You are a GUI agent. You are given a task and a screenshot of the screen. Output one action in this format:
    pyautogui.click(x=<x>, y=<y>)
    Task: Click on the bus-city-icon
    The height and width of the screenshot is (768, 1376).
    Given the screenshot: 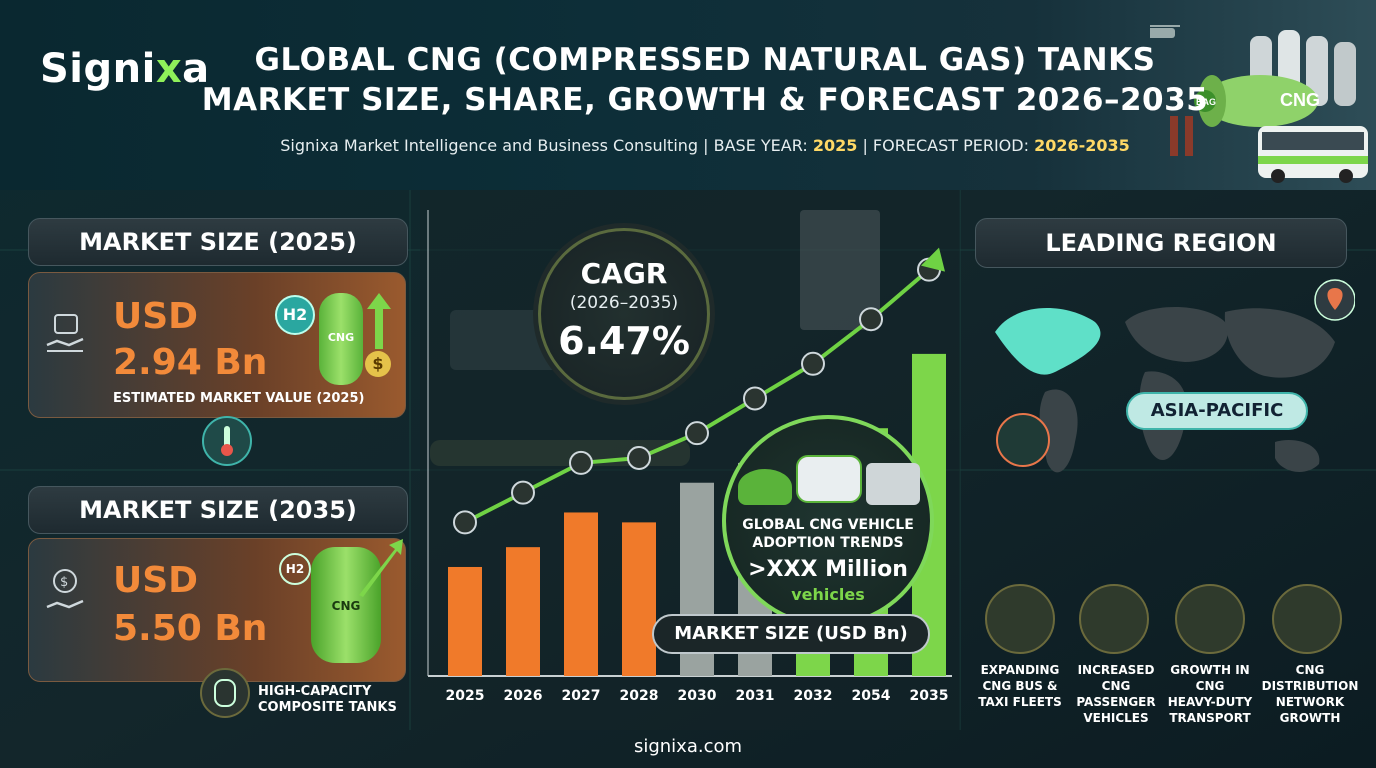 What is the action you would take?
    pyautogui.click(x=1020, y=619)
    